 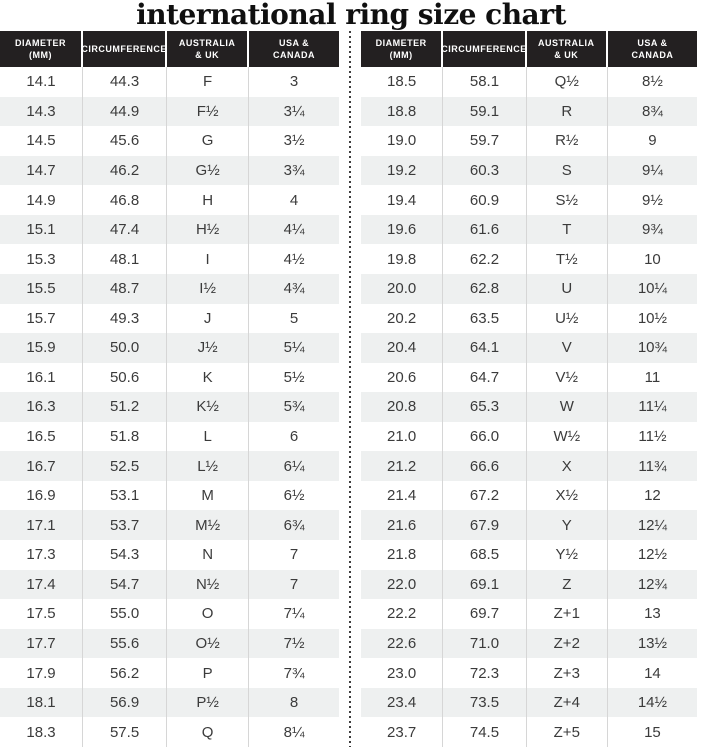 I want to click on table-cell: 10½, so click(x=652, y=318).